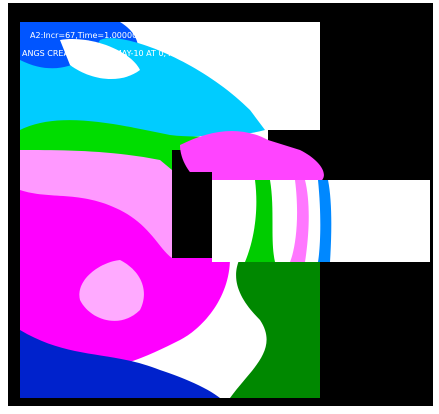 This screenshot has width=439, height=414. Describe the element at coordinates (100, 59) in the screenshot. I see `contour-white-spot` at that location.